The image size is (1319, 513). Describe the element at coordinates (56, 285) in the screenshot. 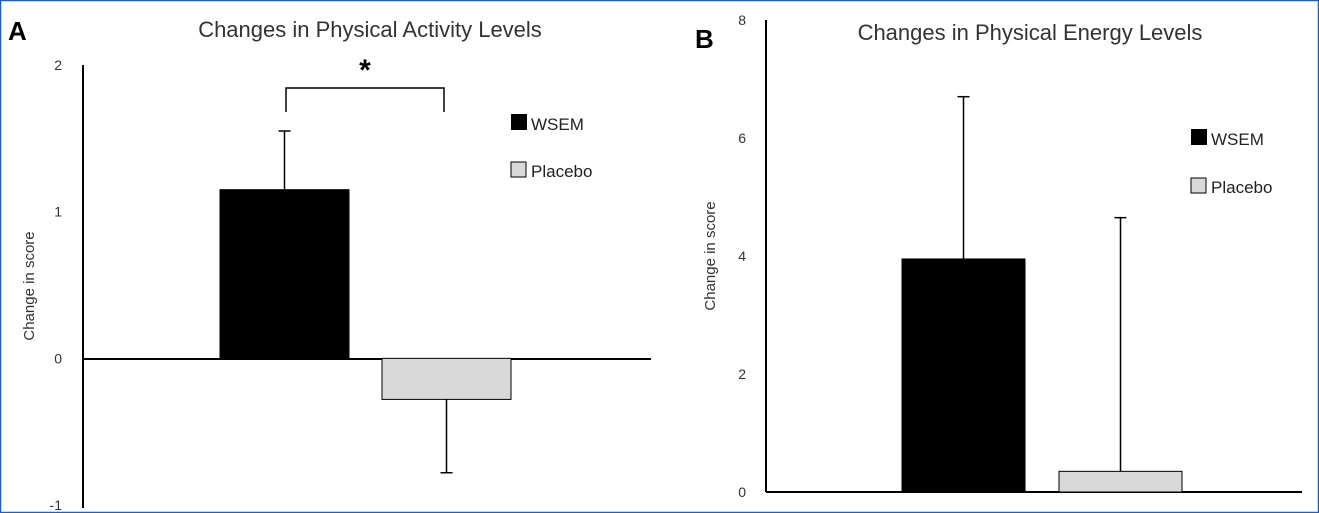

I see `panel-a-tick-labels: -1 0 1 2` at that location.